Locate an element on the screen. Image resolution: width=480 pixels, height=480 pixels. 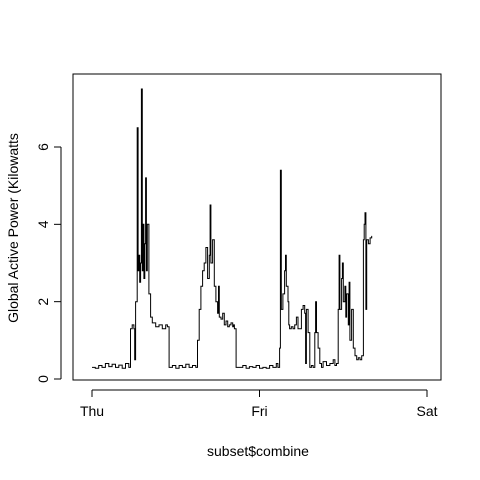
x-axis-label: subset$combine is located at coordinates (258, 451).